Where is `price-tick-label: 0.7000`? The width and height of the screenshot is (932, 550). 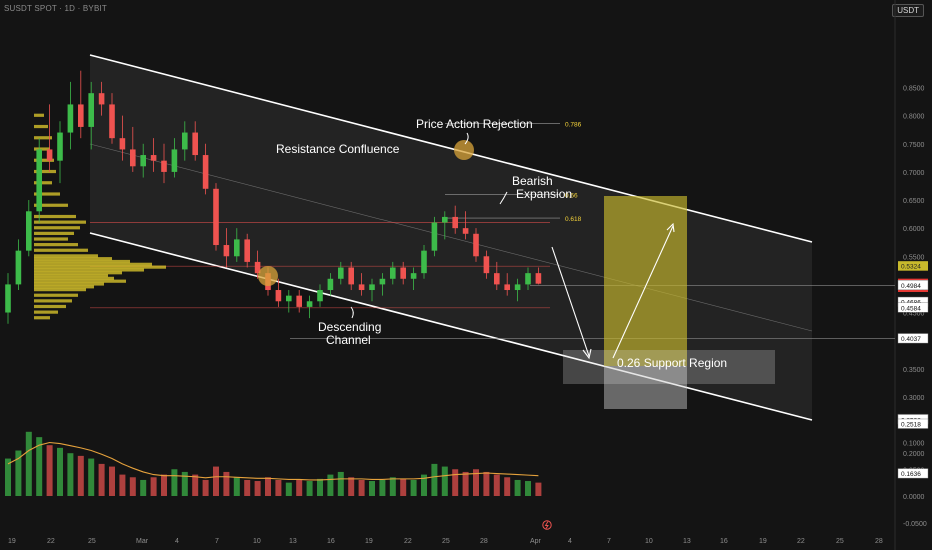
price-tick-label: 0.7000 is located at coordinates (914, 173).